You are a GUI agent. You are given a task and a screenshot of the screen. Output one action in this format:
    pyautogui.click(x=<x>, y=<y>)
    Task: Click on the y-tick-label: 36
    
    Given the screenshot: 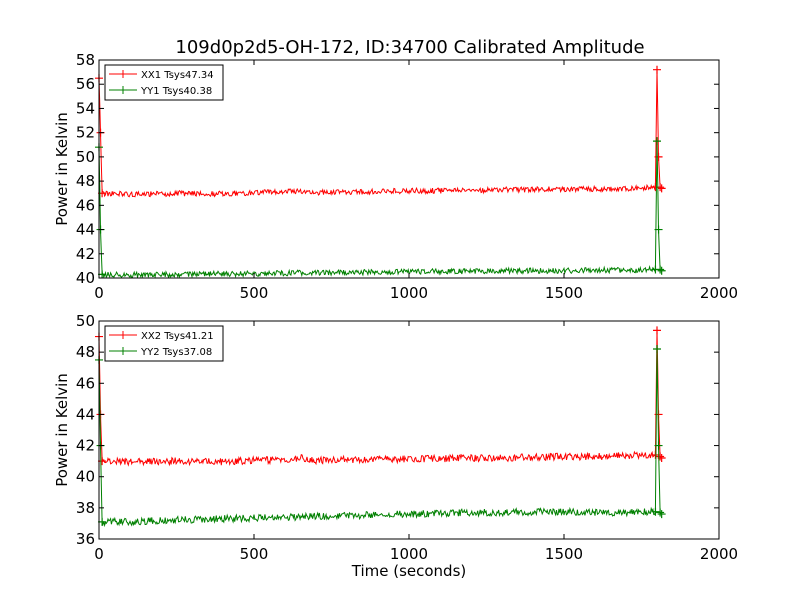 What is the action you would take?
    pyautogui.click(x=85, y=539)
    